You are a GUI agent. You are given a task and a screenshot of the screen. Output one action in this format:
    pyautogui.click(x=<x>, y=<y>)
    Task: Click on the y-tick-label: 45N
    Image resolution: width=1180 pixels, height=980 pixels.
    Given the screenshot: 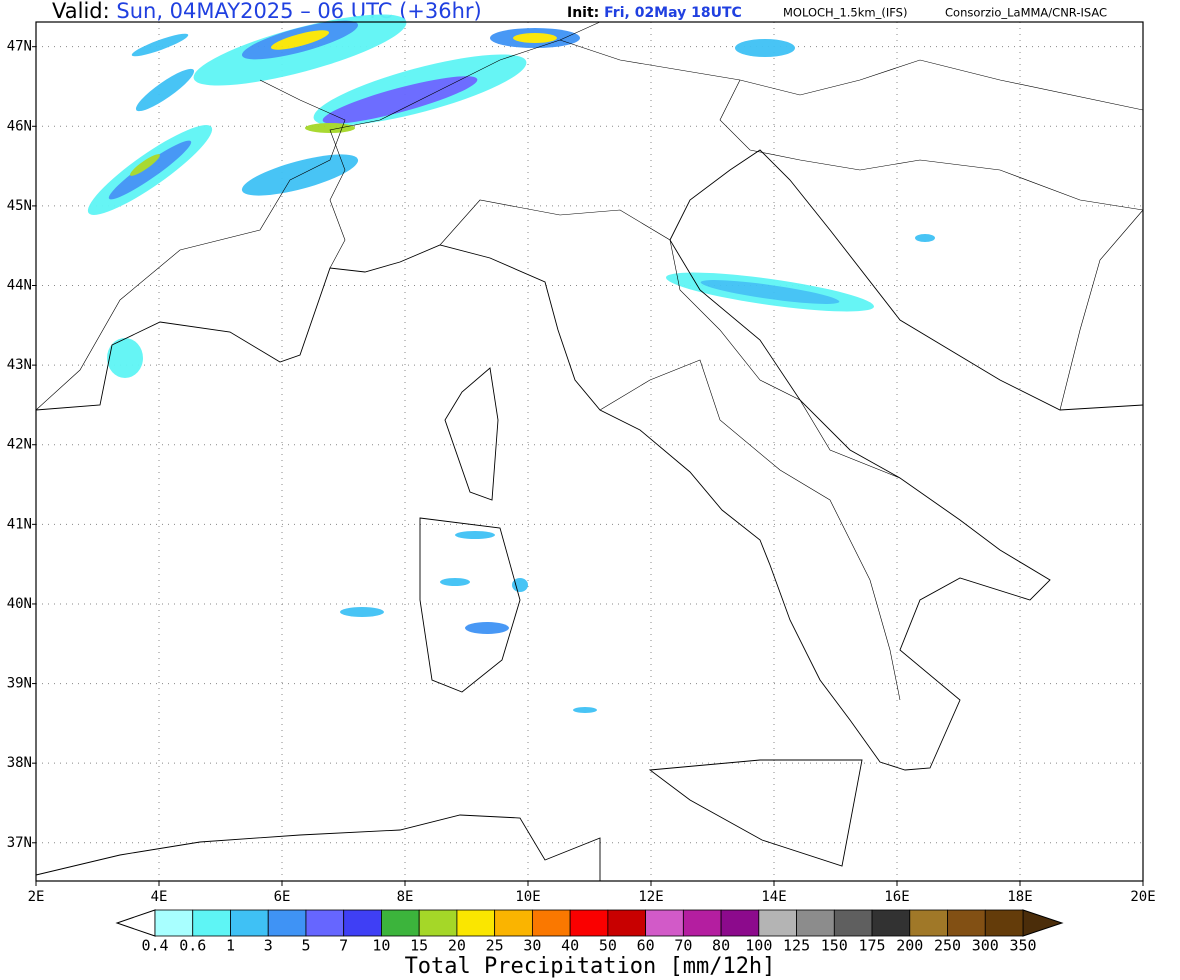 What is the action you would take?
    pyautogui.click(x=19, y=206)
    